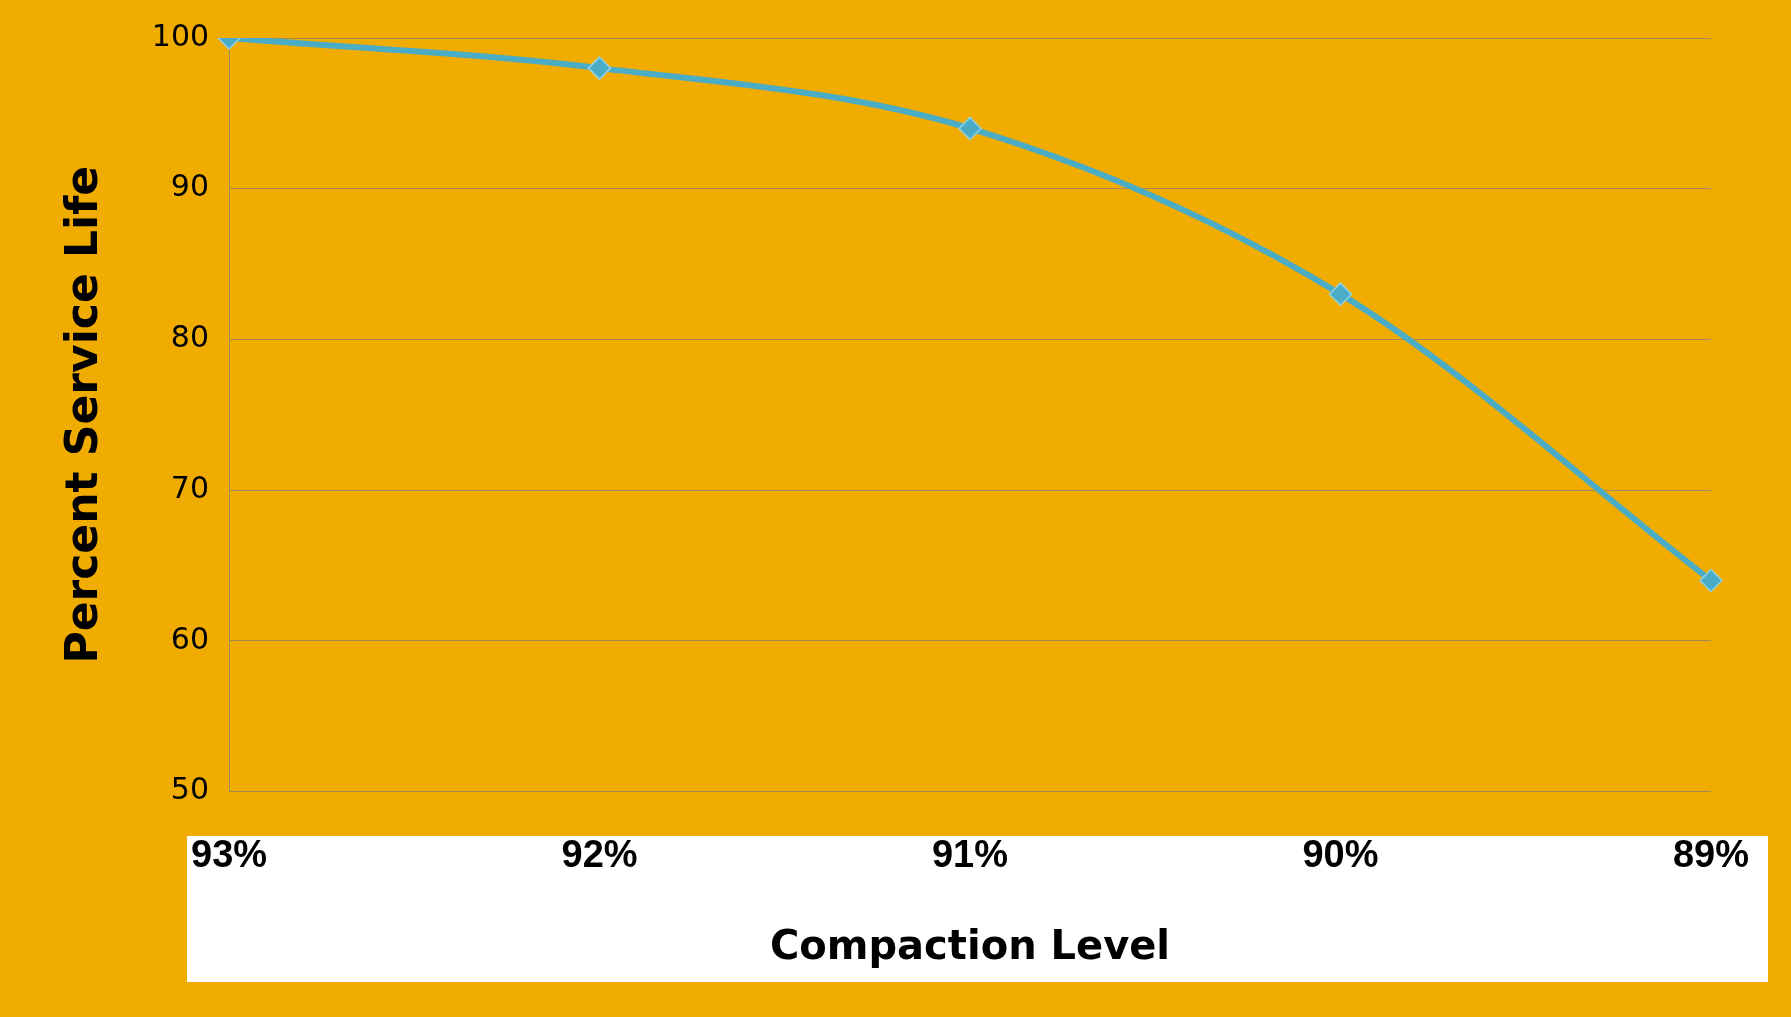  What do you see at coordinates (190, 638) in the screenshot?
I see `y-tick-label: 60` at bounding box center [190, 638].